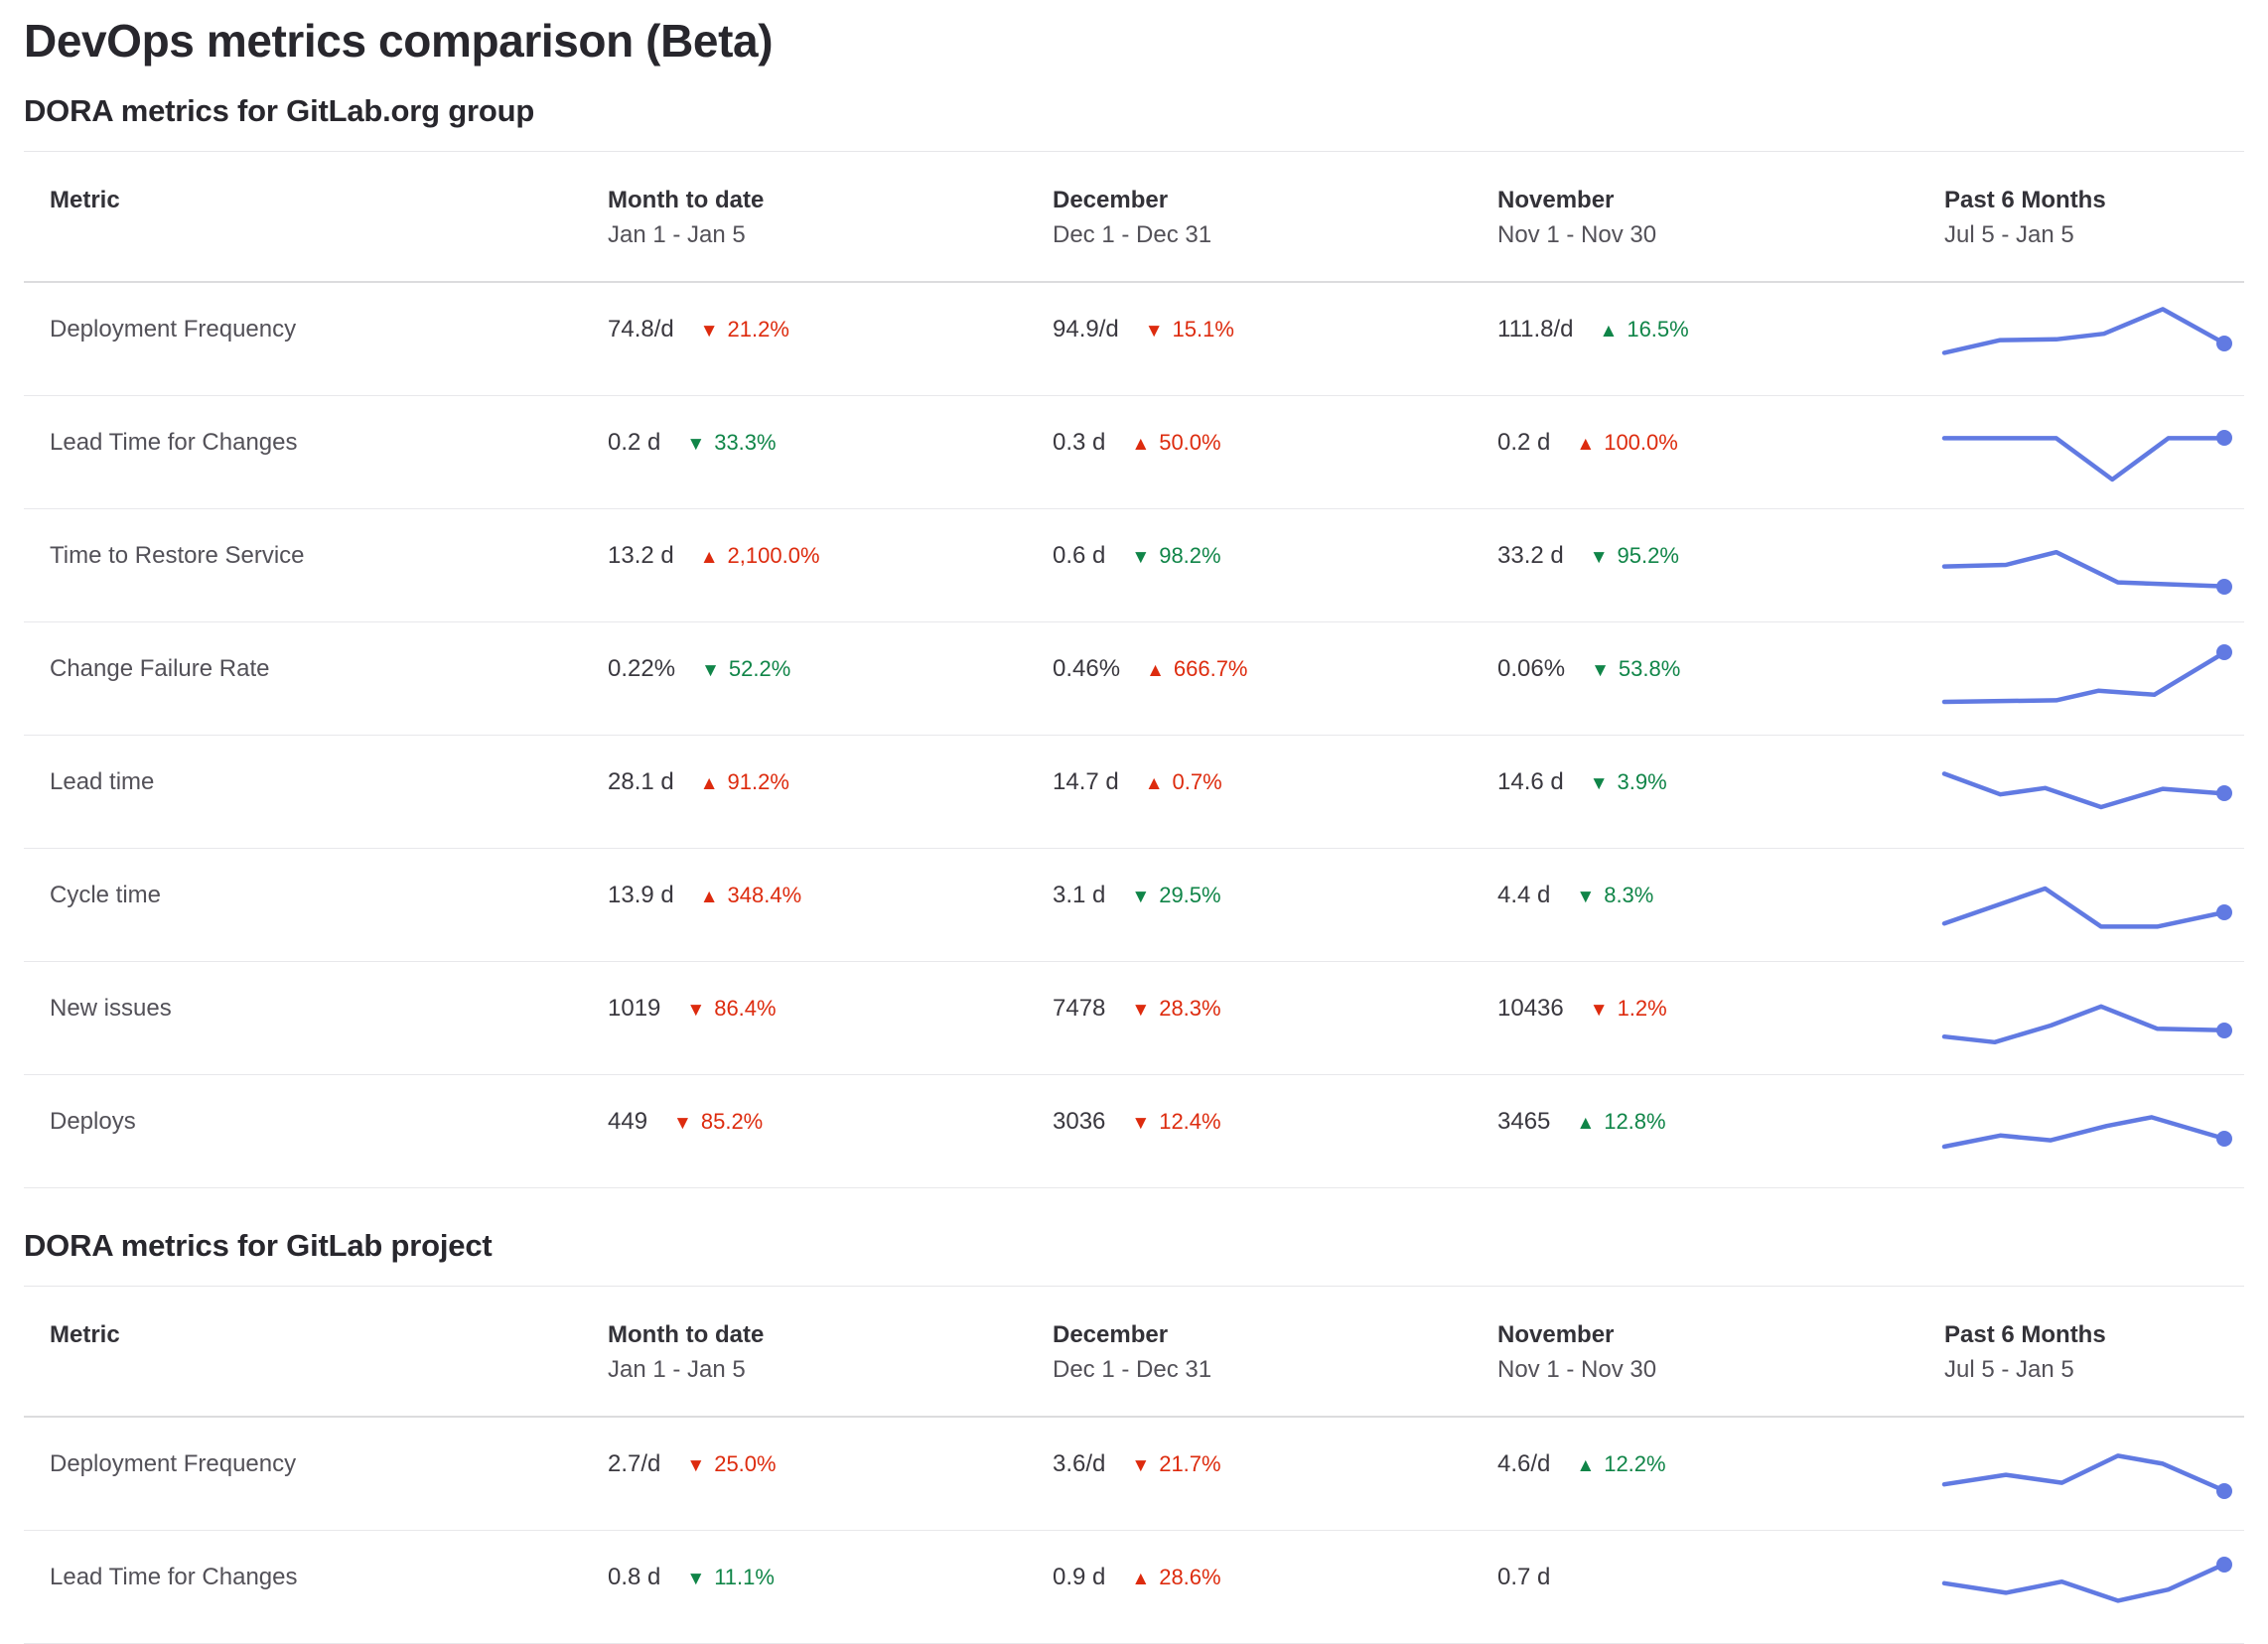 The image size is (2268, 1644). Describe the element at coordinates (1111, 200) in the screenshot. I see `column-header-label: December` at that location.